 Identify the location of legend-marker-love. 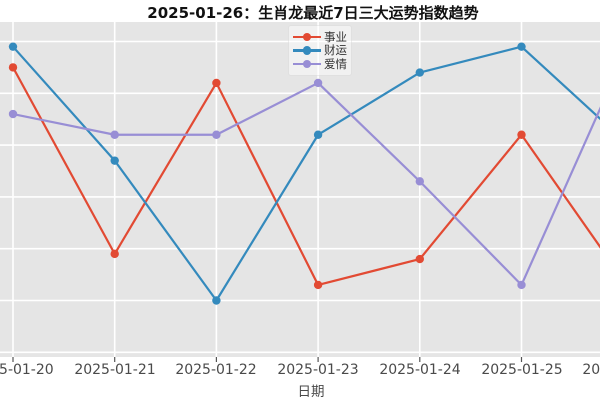
(307, 64).